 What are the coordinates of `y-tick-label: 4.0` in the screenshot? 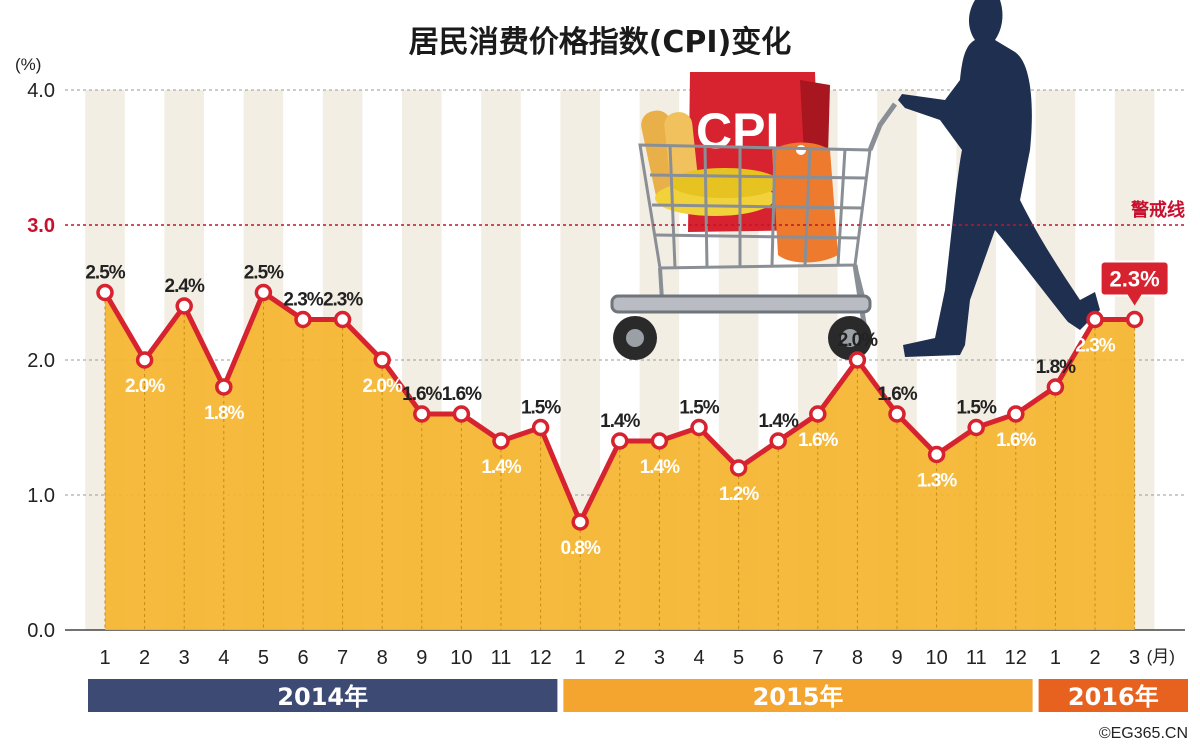 It's located at (41, 91).